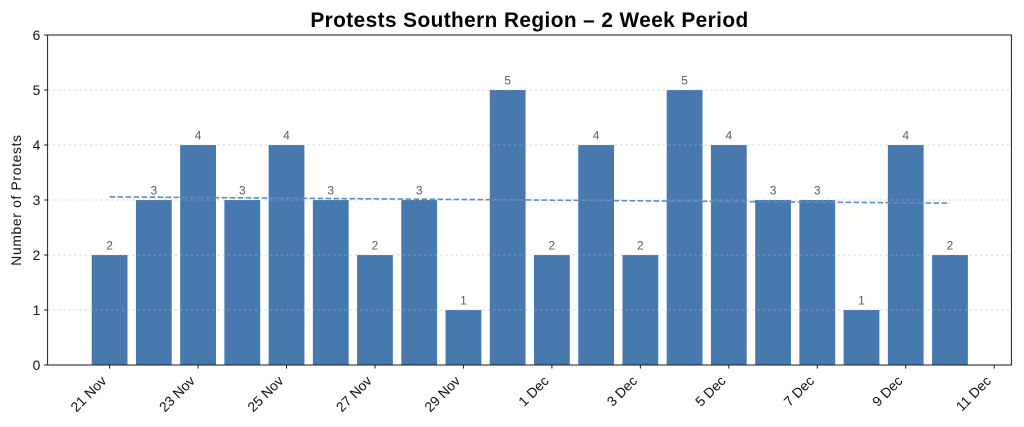  I want to click on svg-text: 0, so click(37, 365).